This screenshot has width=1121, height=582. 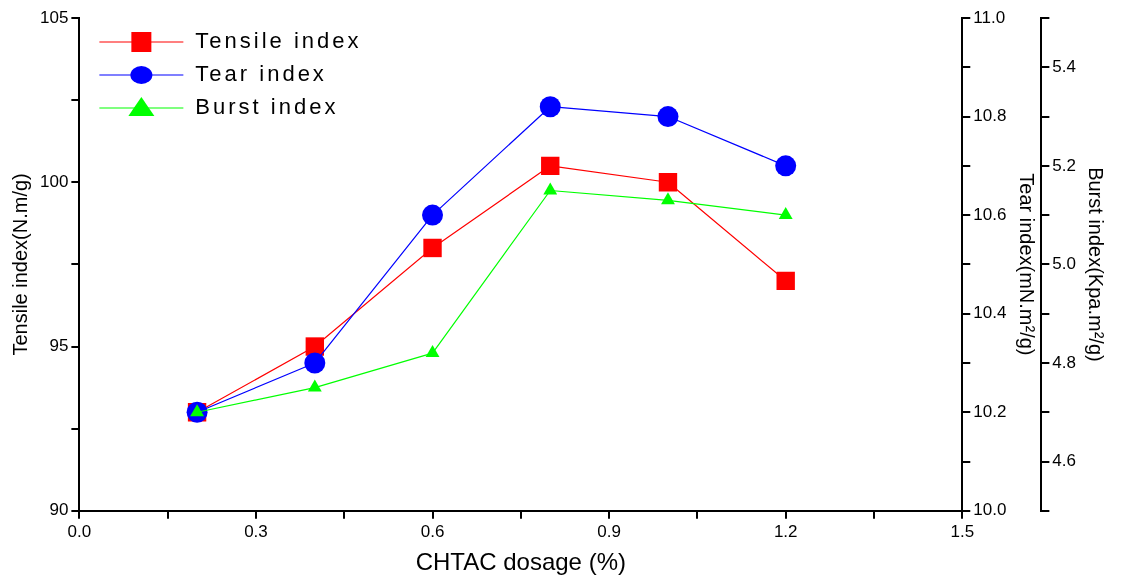 I want to click on y-tick-label: 100, so click(x=54, y=181).